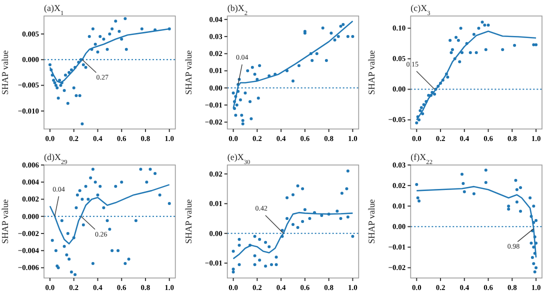 Image resolution: width=550 pixels, height=298 pixels. Describe the element at coordinates (238, 159) in the screenshot. I see `chart-title: (e)X$_{30}$` at that location.